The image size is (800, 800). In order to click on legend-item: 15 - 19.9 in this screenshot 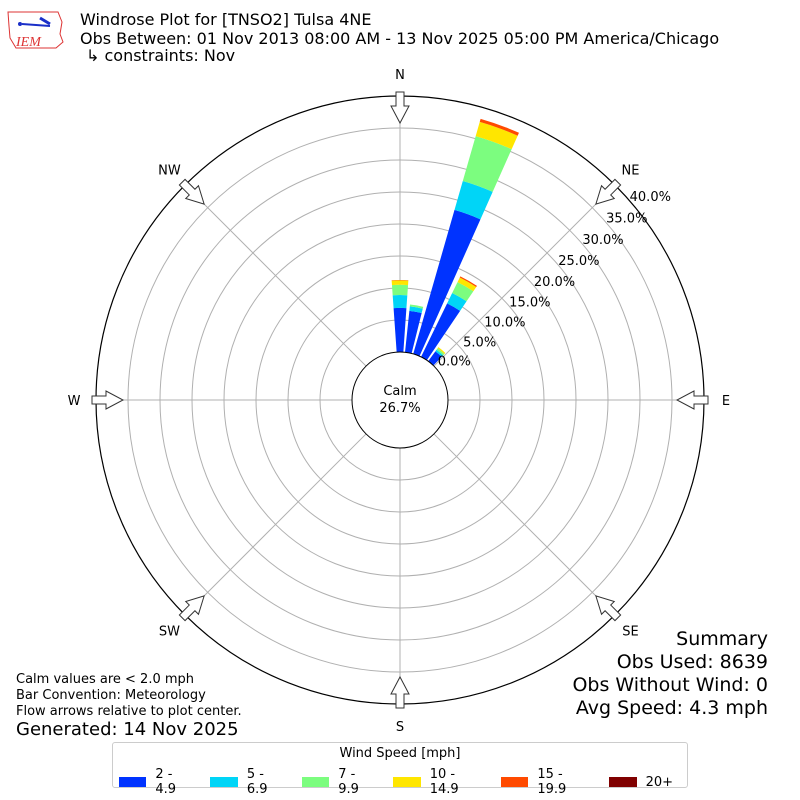, I will do `click(547, 782)`.